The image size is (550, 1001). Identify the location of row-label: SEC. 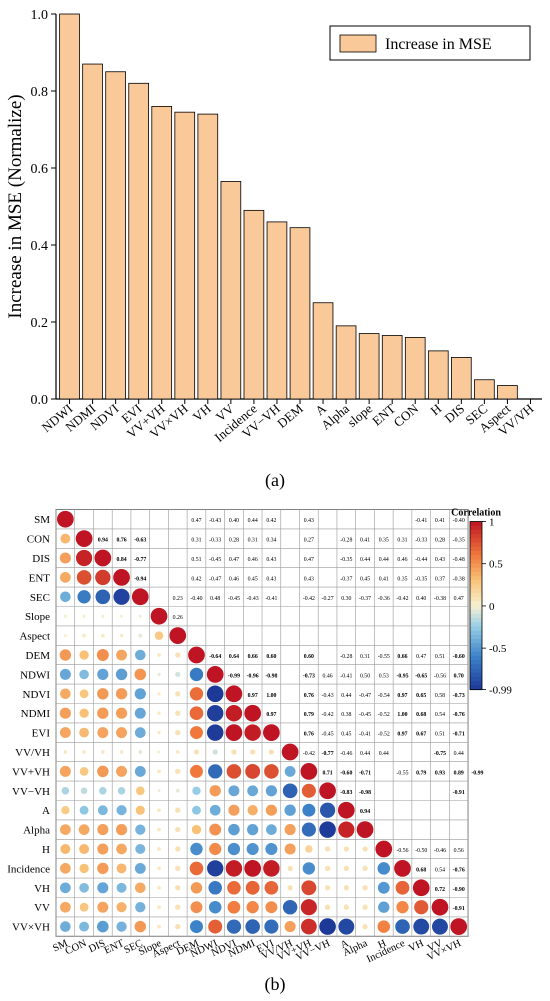
(40, 598).